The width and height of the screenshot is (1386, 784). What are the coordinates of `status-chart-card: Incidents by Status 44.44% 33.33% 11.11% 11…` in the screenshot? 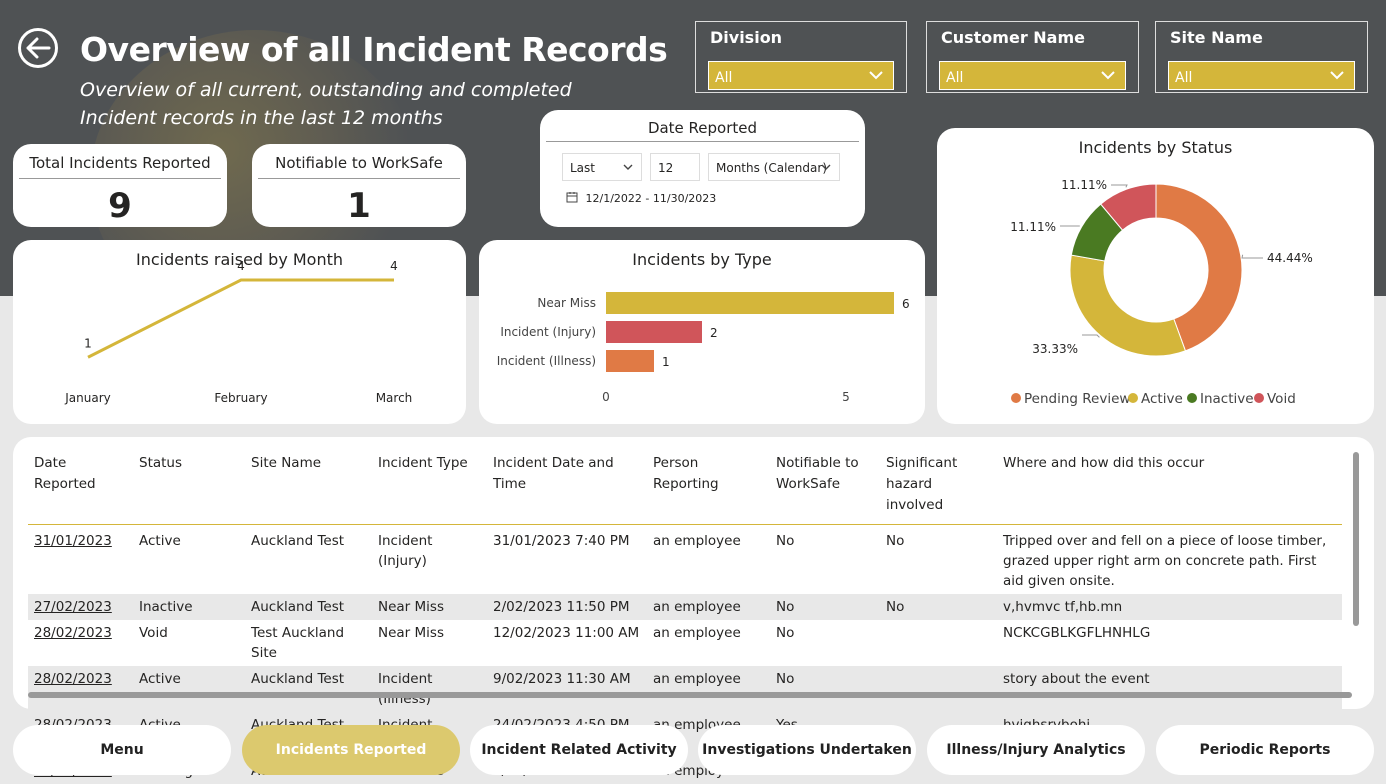 It's located at (1155, 276).